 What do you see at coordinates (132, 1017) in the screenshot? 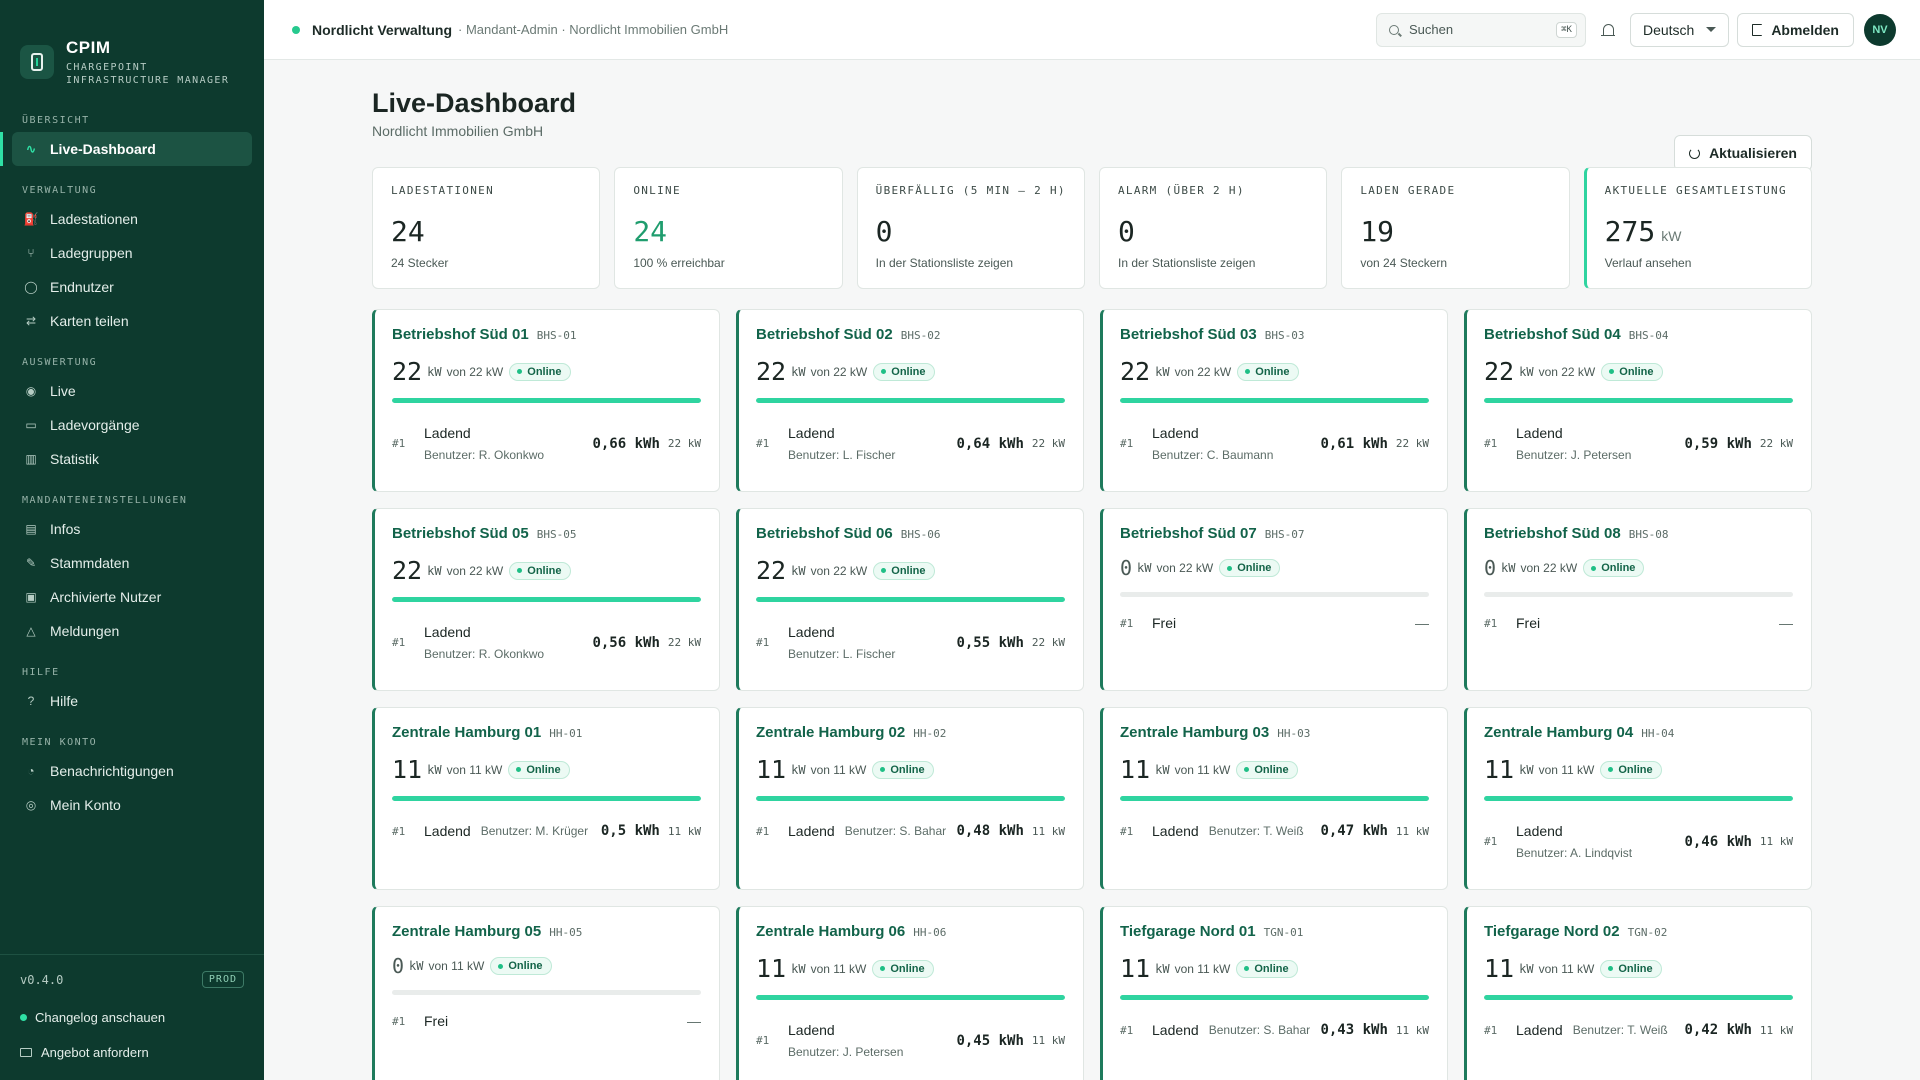
I see `changelog-link: Changelog anschauen` at bounding box center [132, 1017].